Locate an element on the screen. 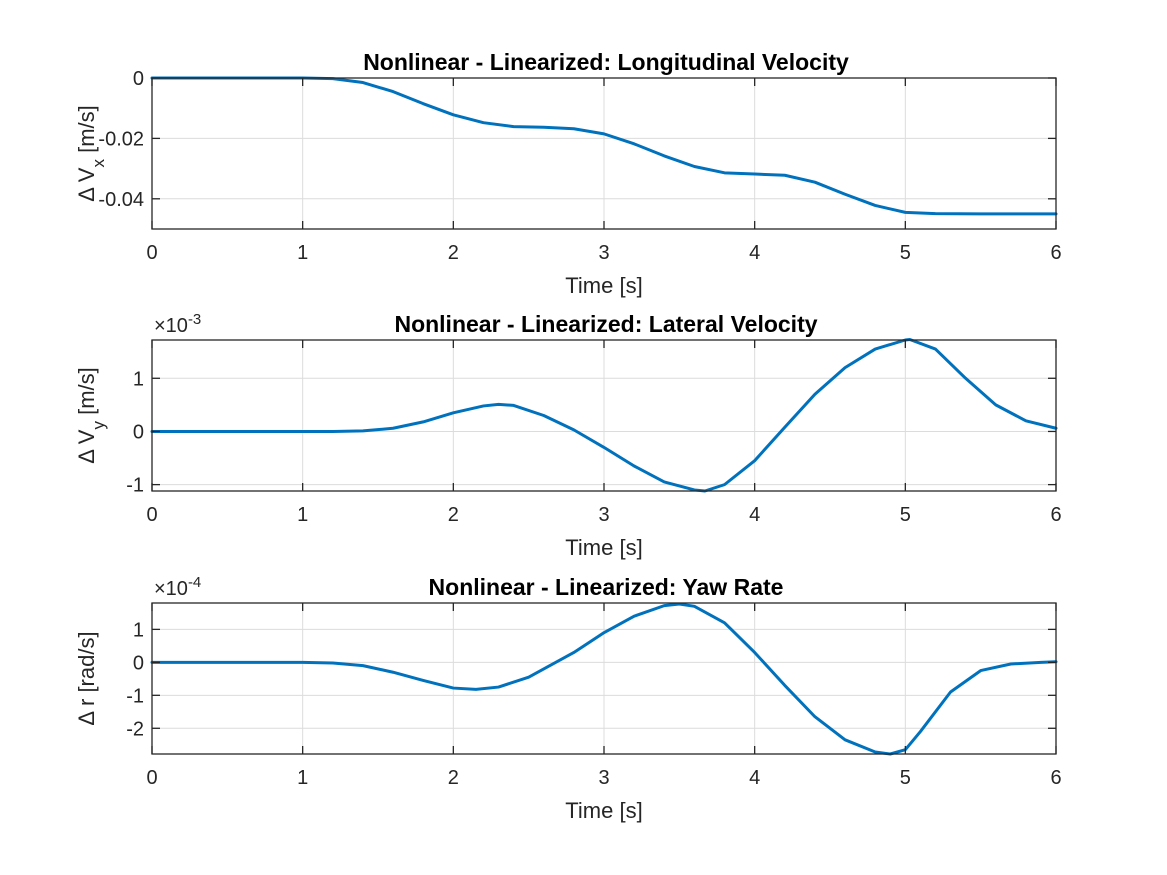 This screenshot has height=875, width=1167. axis-exponent-label: ×10⁻⁴ is located at coordinates (177, 587).